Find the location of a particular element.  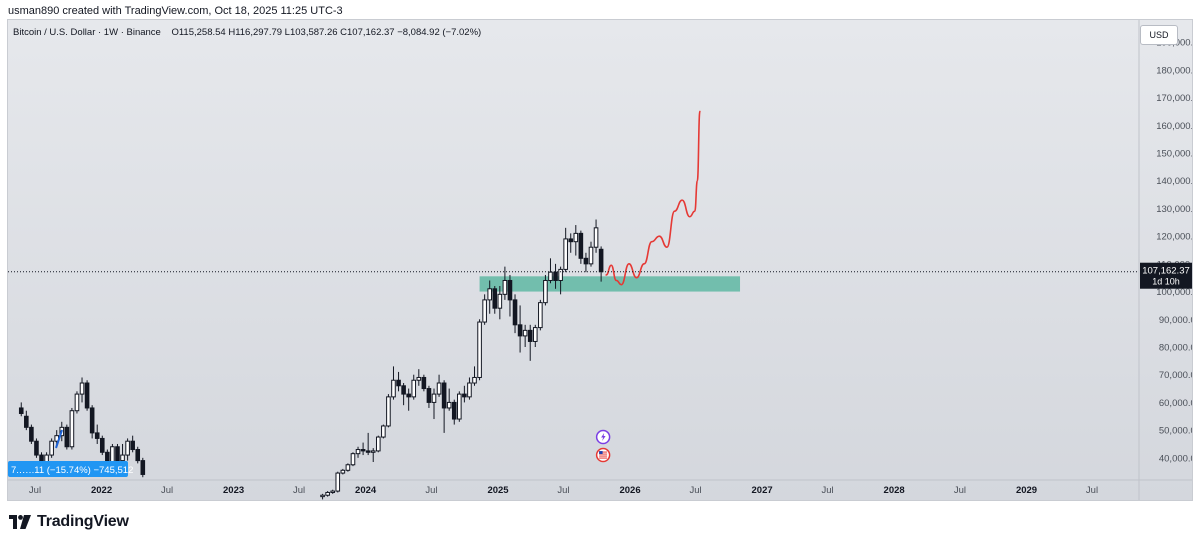

event-lightning-icon is located at coordinates (603, 437).